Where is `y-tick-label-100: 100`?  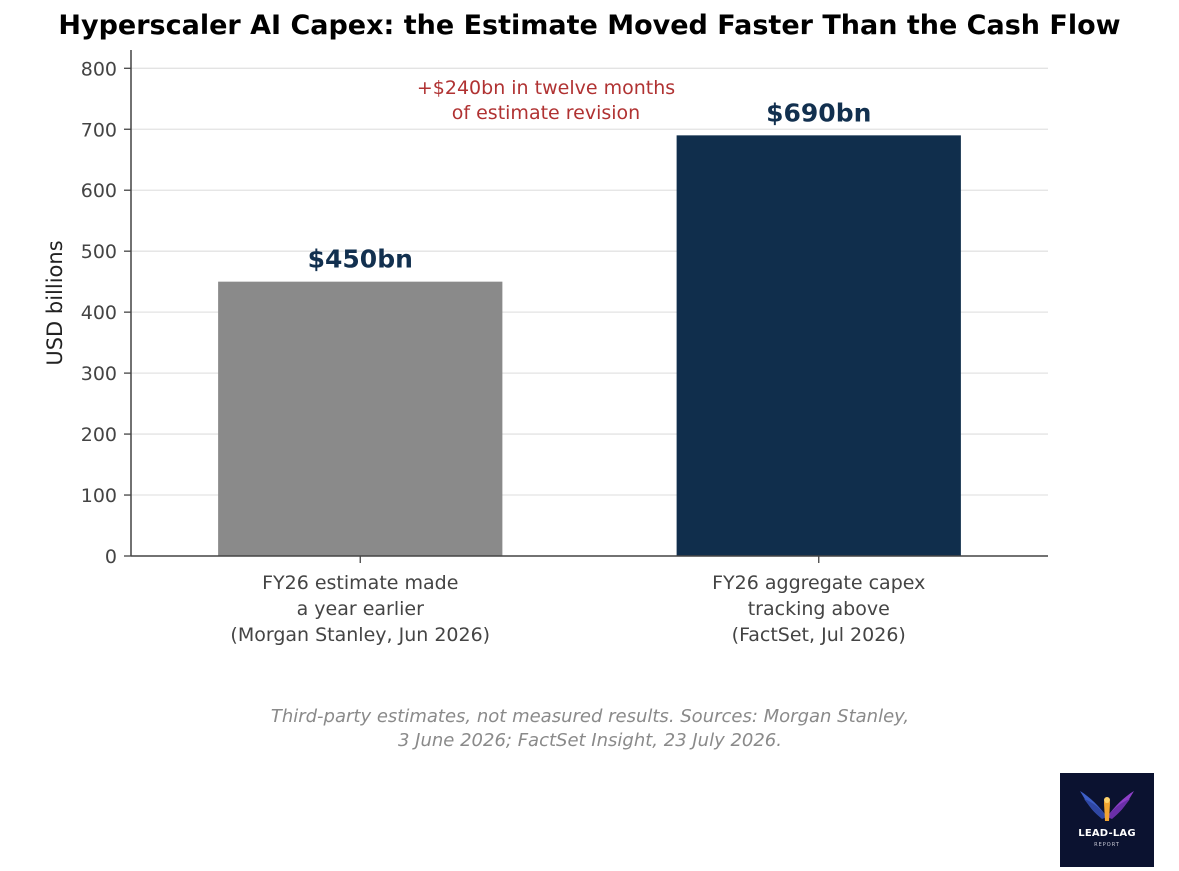
y-tick-label-100: 100 is located at coordinates (99, 496).